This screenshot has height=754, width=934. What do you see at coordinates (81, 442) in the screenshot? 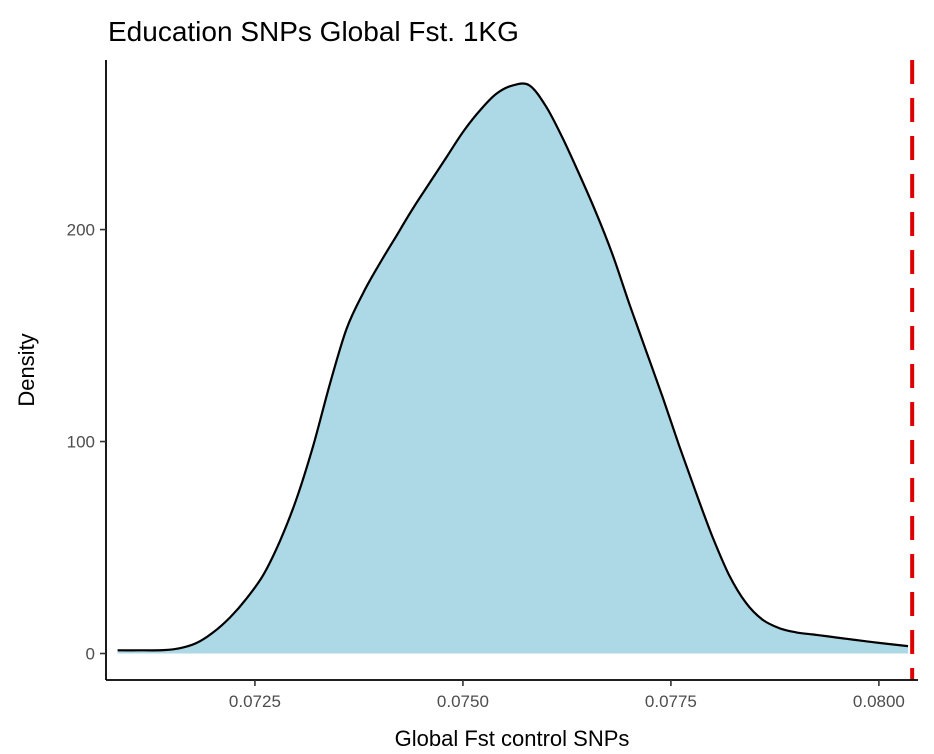
I see `y-tick-label: 100` at bounding box center [81, 442].